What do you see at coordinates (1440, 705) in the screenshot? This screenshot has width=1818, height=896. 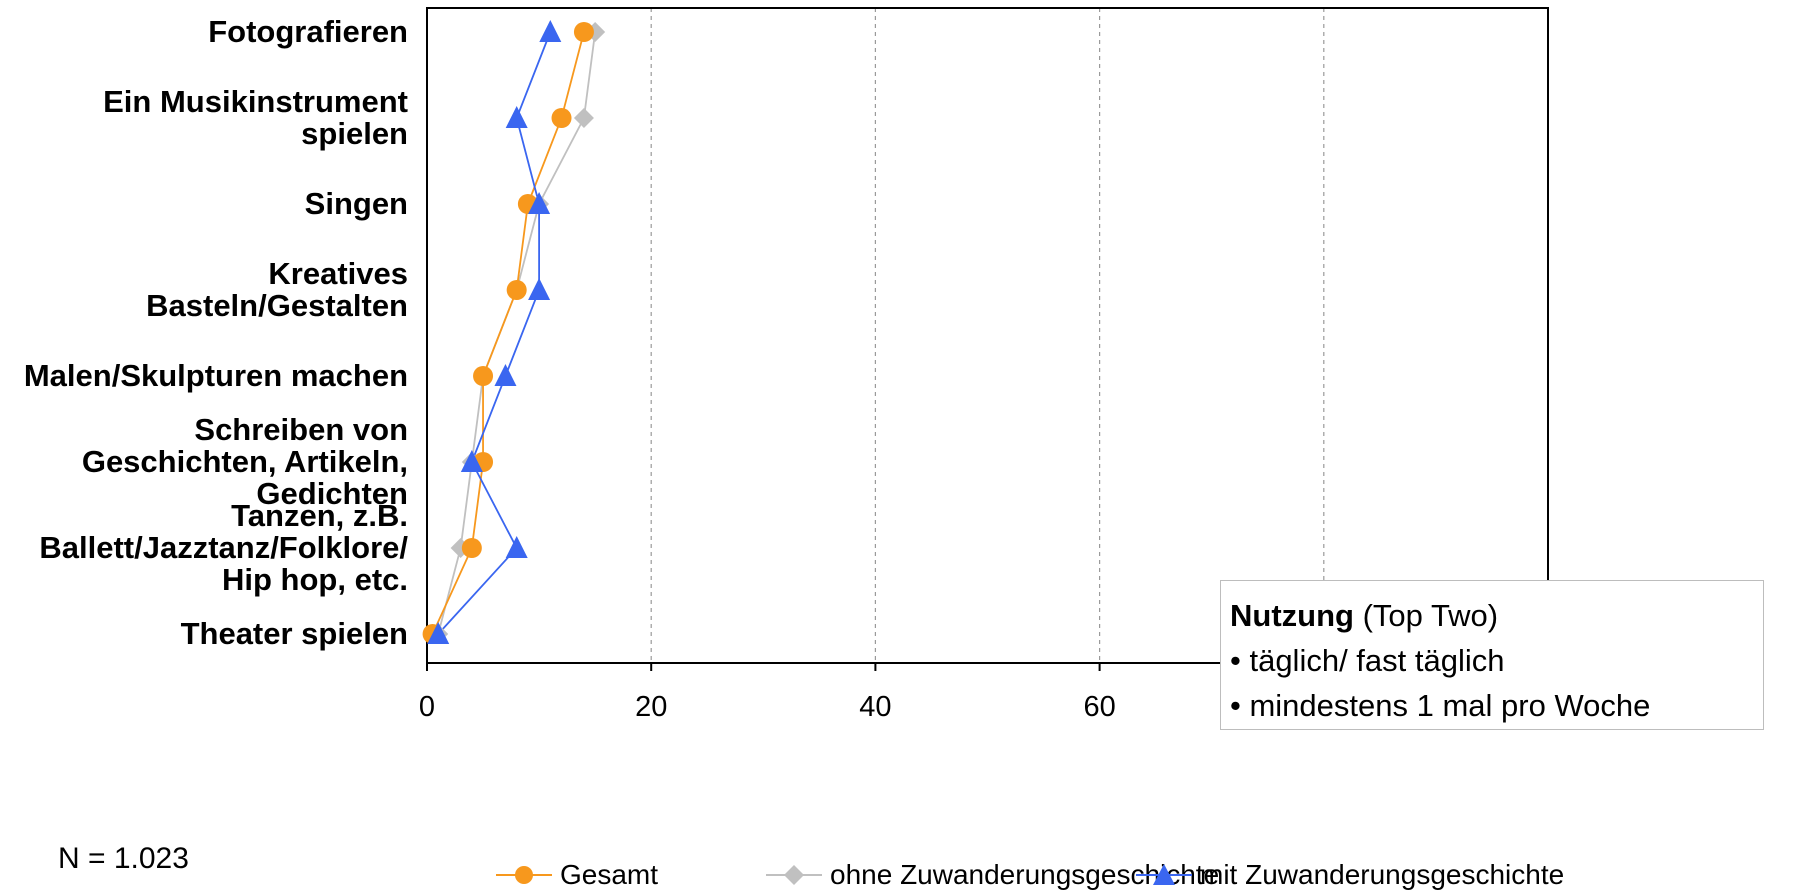 I see `info-box-line-2: • mindestens 1 mal pro Woche` at bounding box center [1440, 705].